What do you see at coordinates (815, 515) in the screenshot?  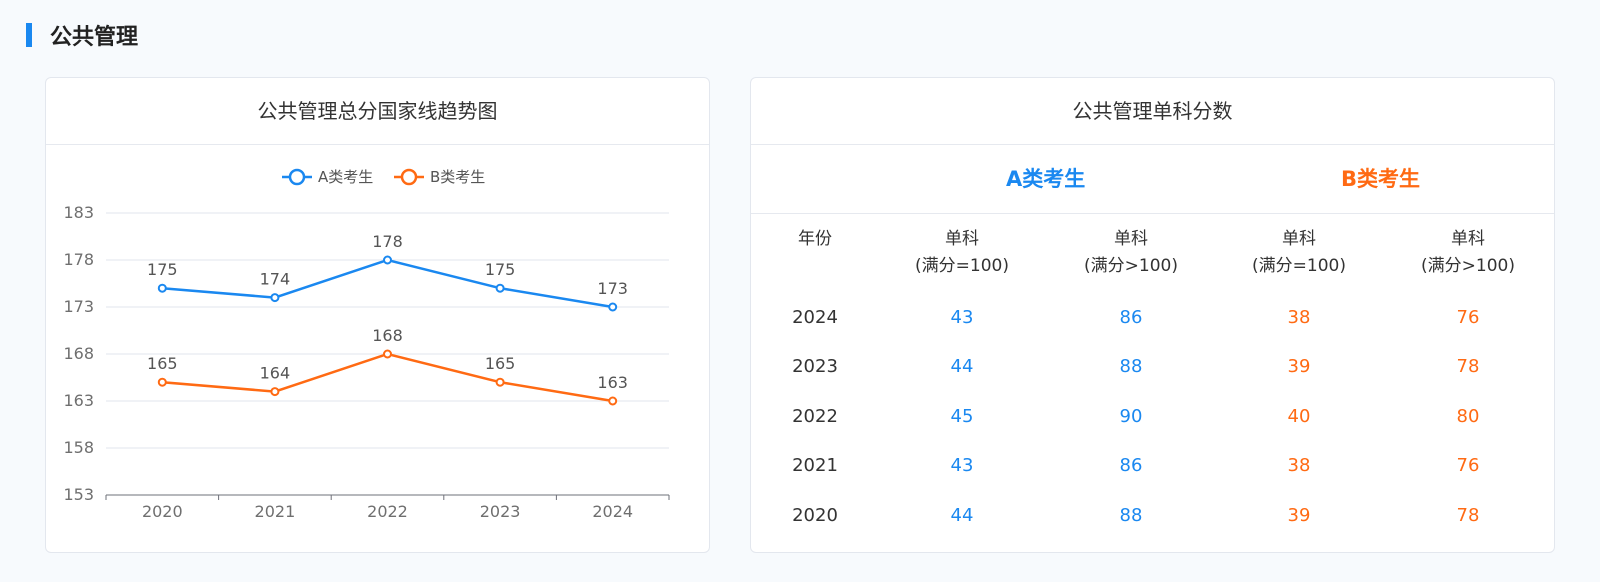 I see `year-cell: 2020` at bounding box center [815, 515].